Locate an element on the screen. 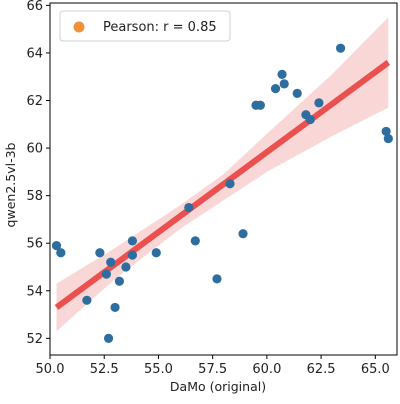  y-tick-label-6: 62 is located at coordinates (34, 101).